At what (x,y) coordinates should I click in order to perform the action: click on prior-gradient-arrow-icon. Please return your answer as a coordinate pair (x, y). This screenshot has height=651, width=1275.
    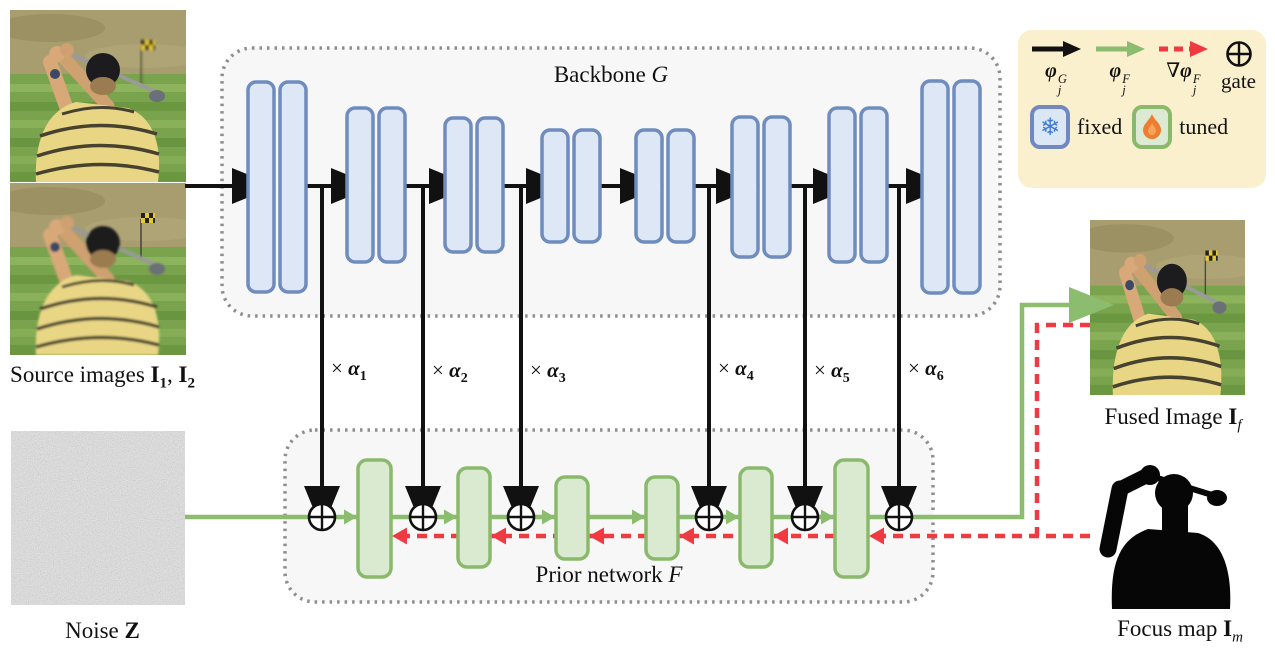
    Looking at the image, I should click on (1184, 49).